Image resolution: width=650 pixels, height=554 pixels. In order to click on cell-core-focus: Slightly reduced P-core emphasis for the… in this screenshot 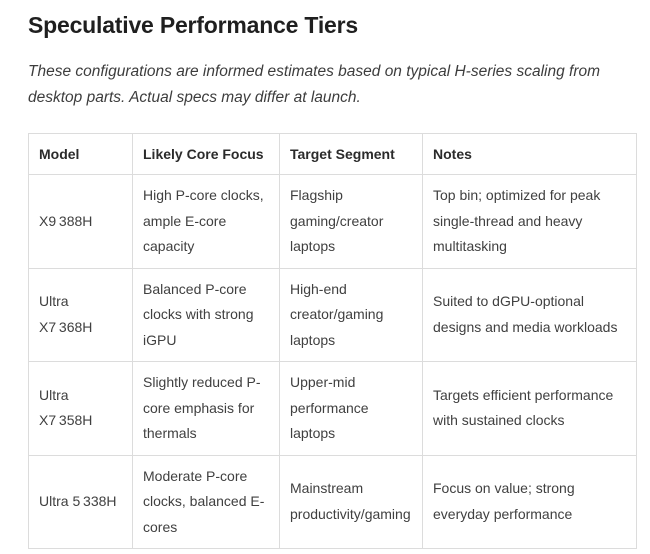, I will do `click(206, 408)`.